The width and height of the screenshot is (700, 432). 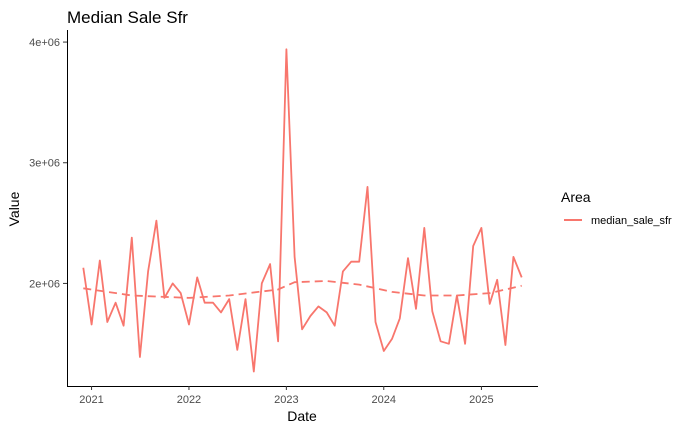 I want to click on x-ticks: 2021 2022 2023 2024 2025, so click(x=286, y=396).